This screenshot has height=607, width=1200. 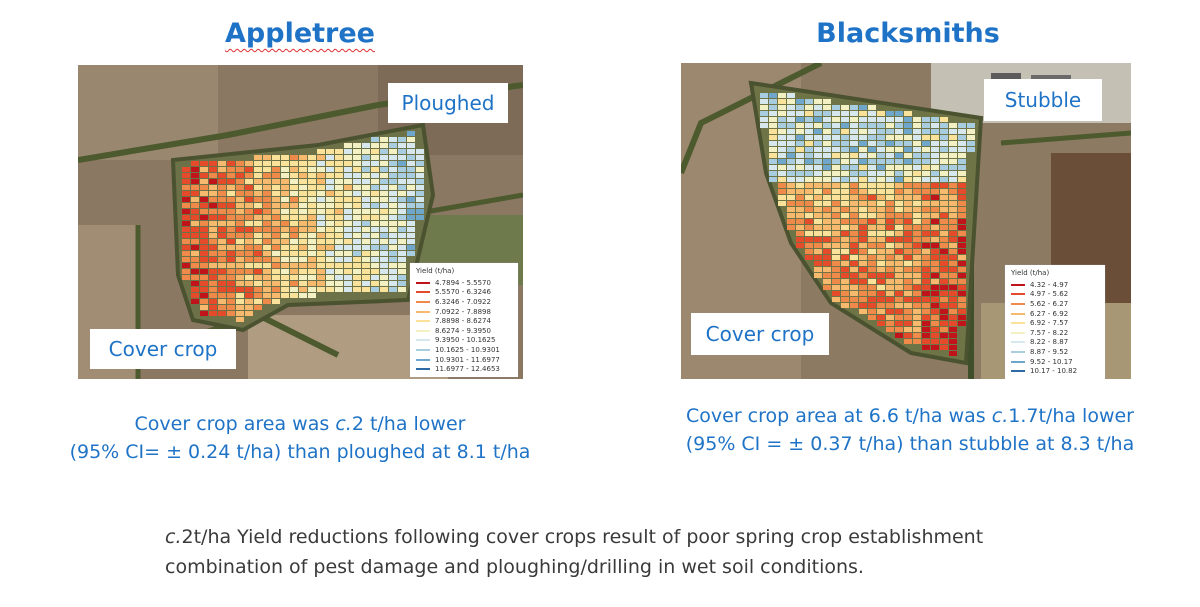 I want to click on legend-label: 8.6274 - 9.3950, so click(x=463, y=330).